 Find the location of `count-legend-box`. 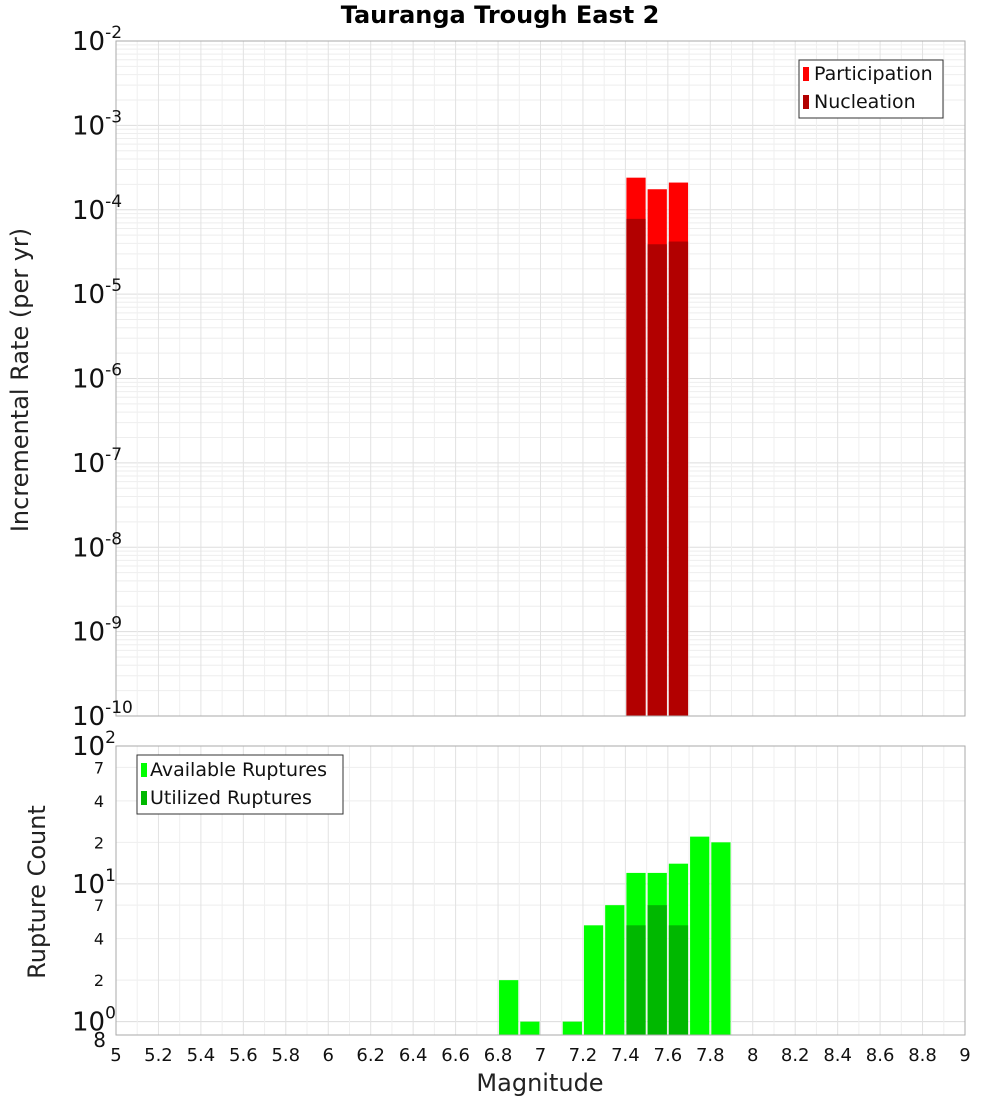

count-legend-box is located at coordinates (240, 784).